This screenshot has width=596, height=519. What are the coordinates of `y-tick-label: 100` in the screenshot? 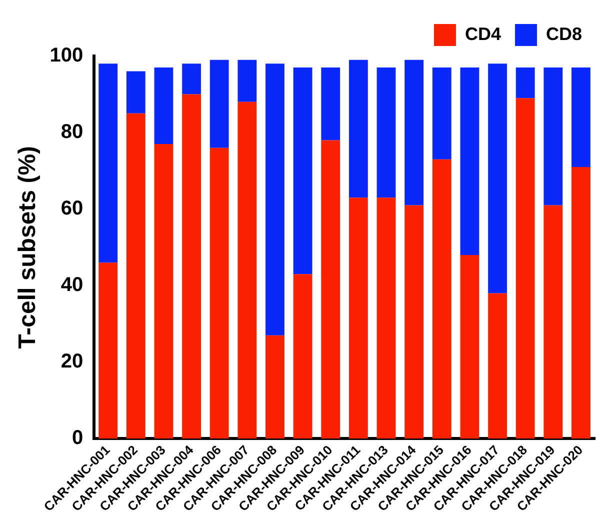 It's located at (67, 55).